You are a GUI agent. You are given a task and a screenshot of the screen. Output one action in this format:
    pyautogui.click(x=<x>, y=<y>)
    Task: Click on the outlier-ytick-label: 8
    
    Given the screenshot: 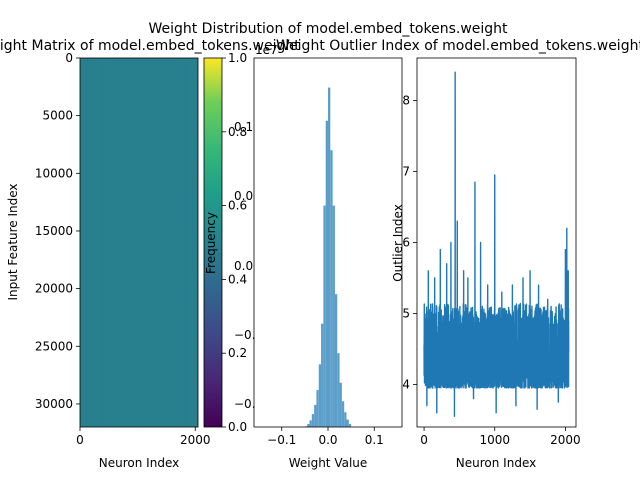 What is the action you would take?
    pyautogui.click(x=406, y=101)
    